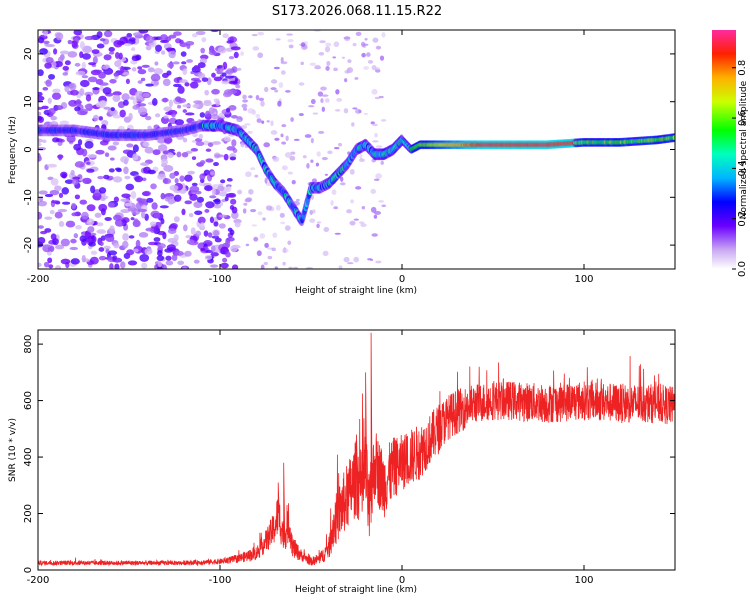 The image size is (750, 600). I want to click on heatmap-x-tick-label: -200, so click(38, 279).